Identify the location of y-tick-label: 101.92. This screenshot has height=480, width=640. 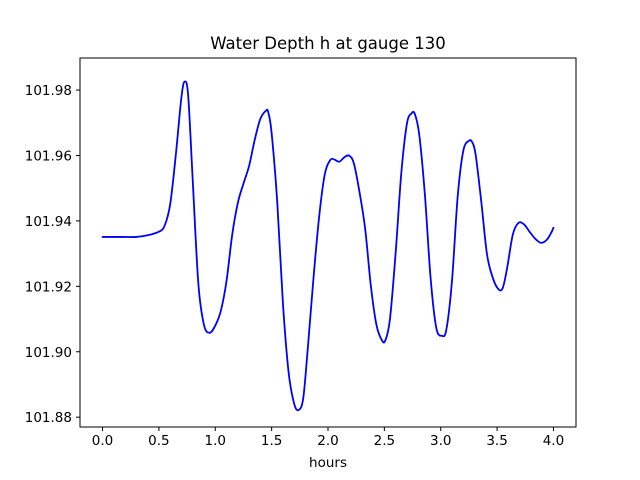
(48, 287).